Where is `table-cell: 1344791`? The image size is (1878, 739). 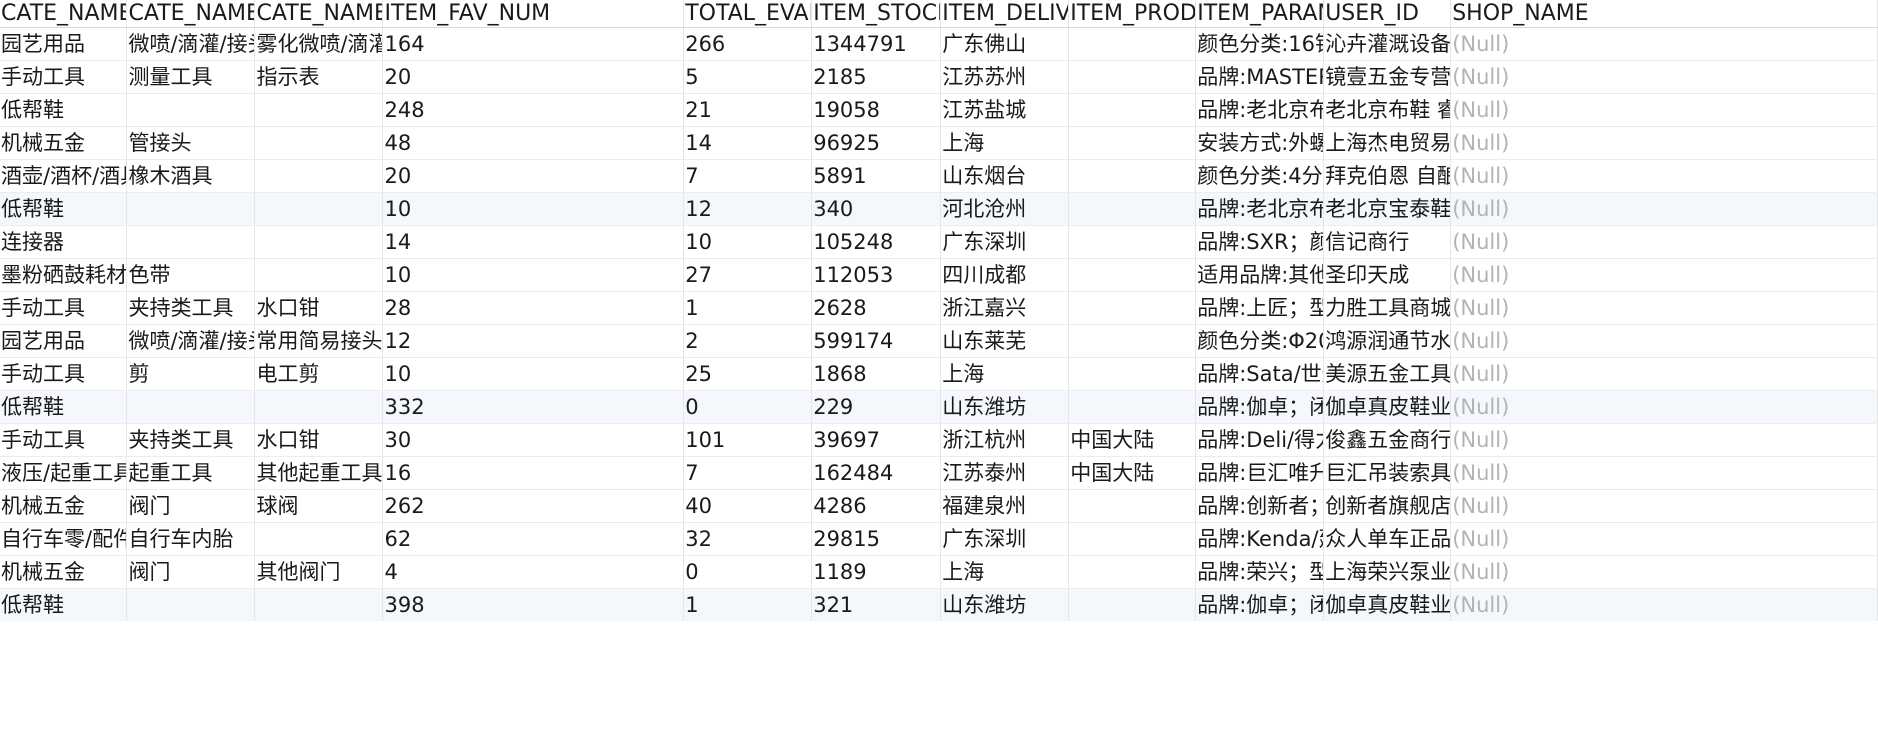
table-cell: 1344791 is located at coordinates (876, 44).